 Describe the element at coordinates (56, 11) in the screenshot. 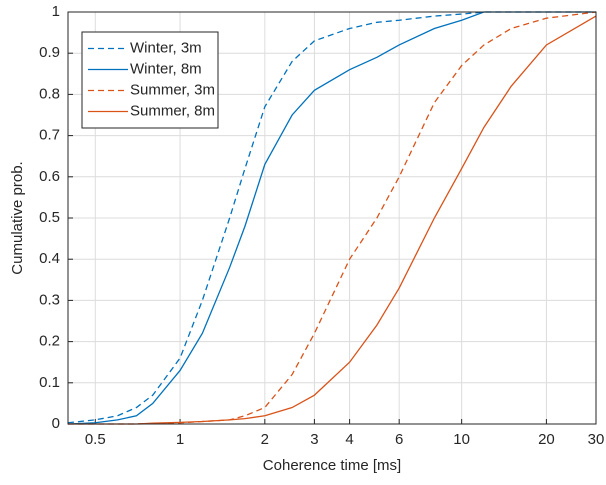

I see `y-tick-label: 1` at that location.